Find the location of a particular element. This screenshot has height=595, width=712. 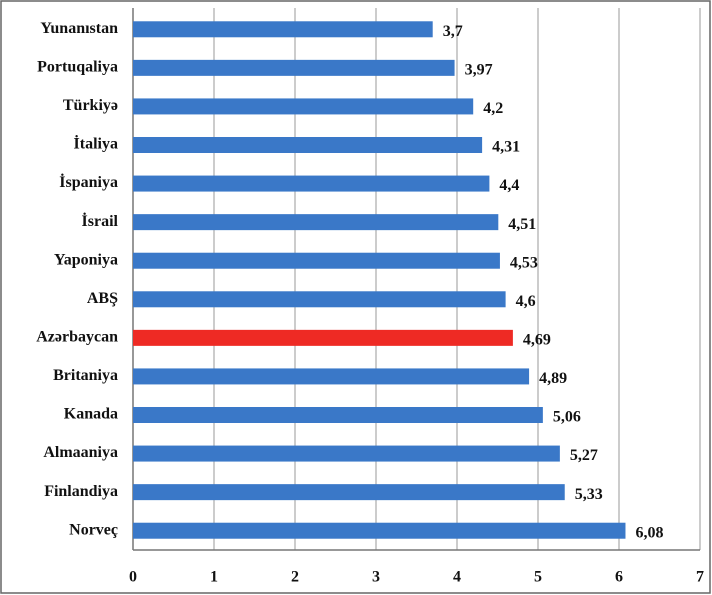

value-label: 4,31 is located at coordinates (506, 147).